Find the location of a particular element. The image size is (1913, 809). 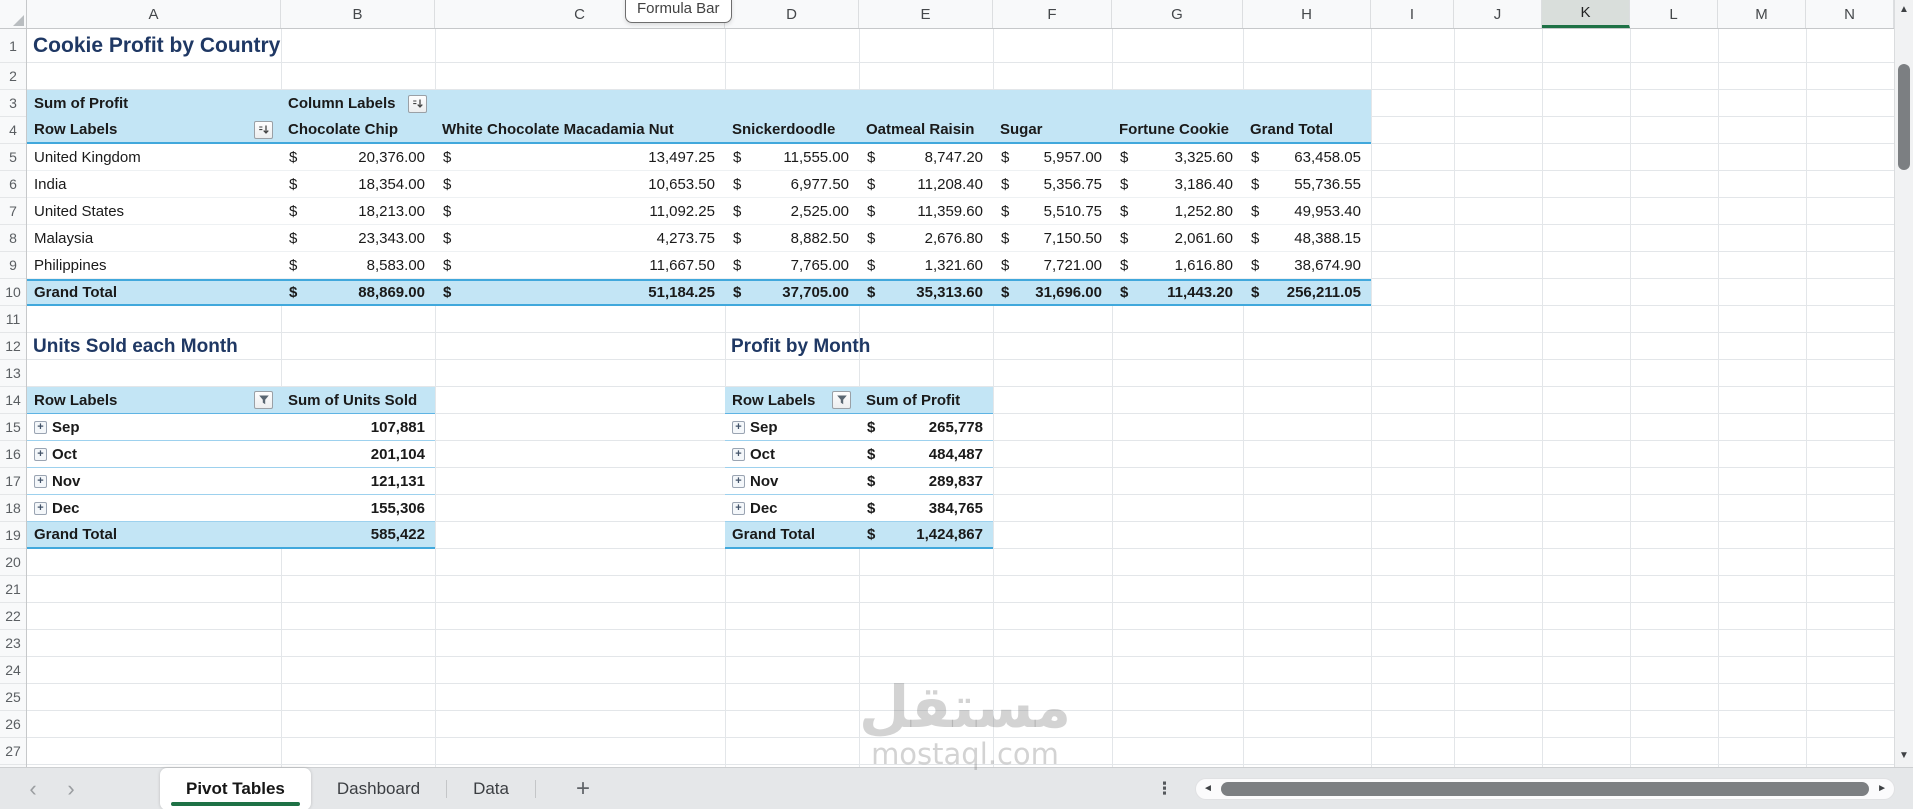

sheet-tab-pivot-tables: Pivot Tables is located at coordinates (235, 788).